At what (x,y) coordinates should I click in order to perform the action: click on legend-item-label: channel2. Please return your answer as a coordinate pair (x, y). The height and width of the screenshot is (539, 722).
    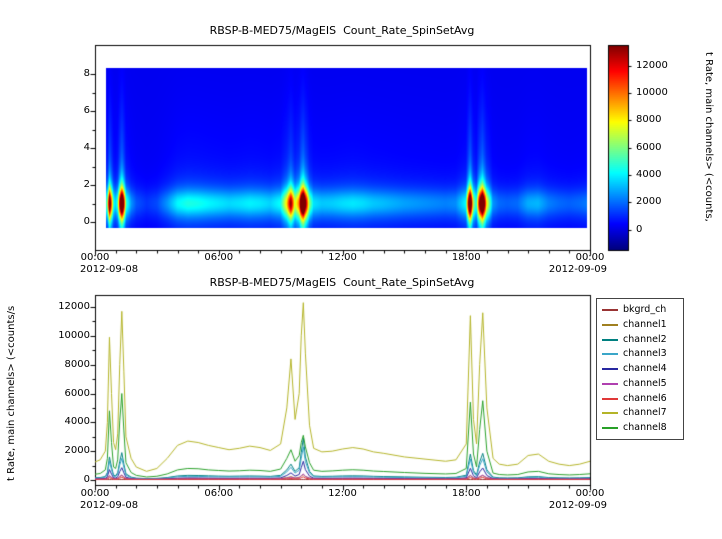
    Looking at the image, I should click on (645, 339).